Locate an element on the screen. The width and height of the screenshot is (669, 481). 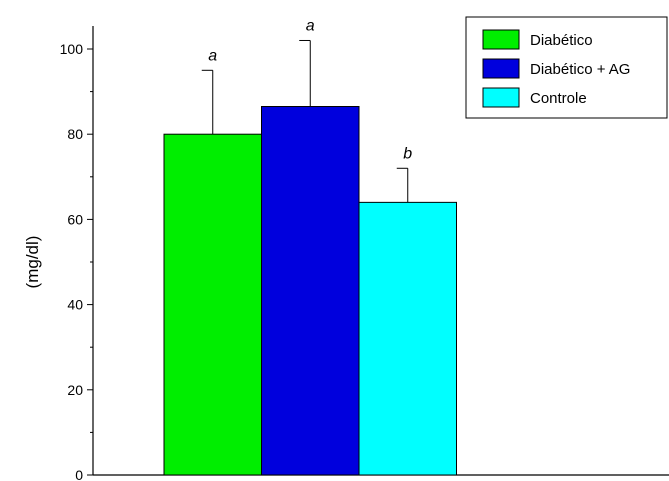
significance-label-1: a is located at coordinates (212, 55).